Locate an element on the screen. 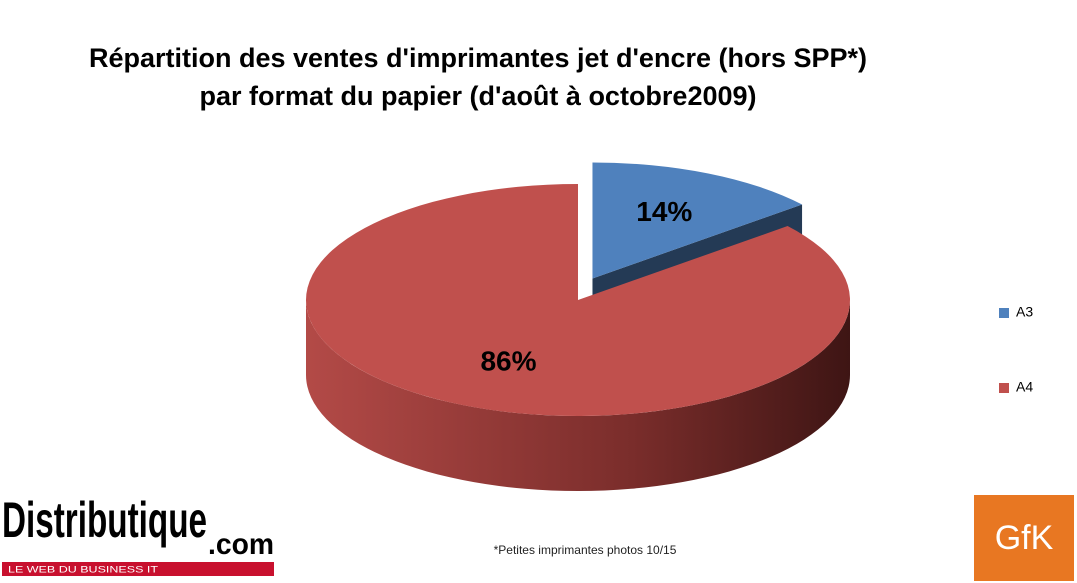  brand-bar is located at coordinates (138, 569).